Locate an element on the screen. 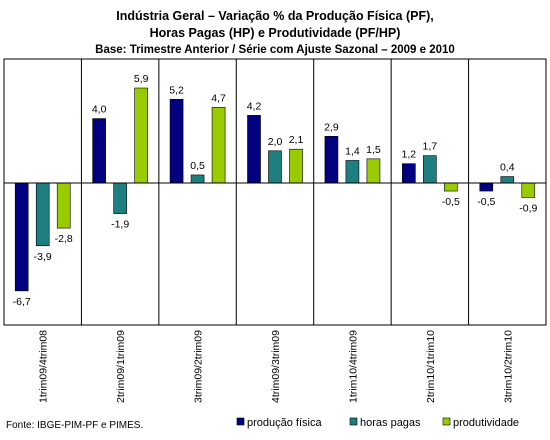  data-label-producao-fisica: 5,2 is located at coordinates (176, 90).